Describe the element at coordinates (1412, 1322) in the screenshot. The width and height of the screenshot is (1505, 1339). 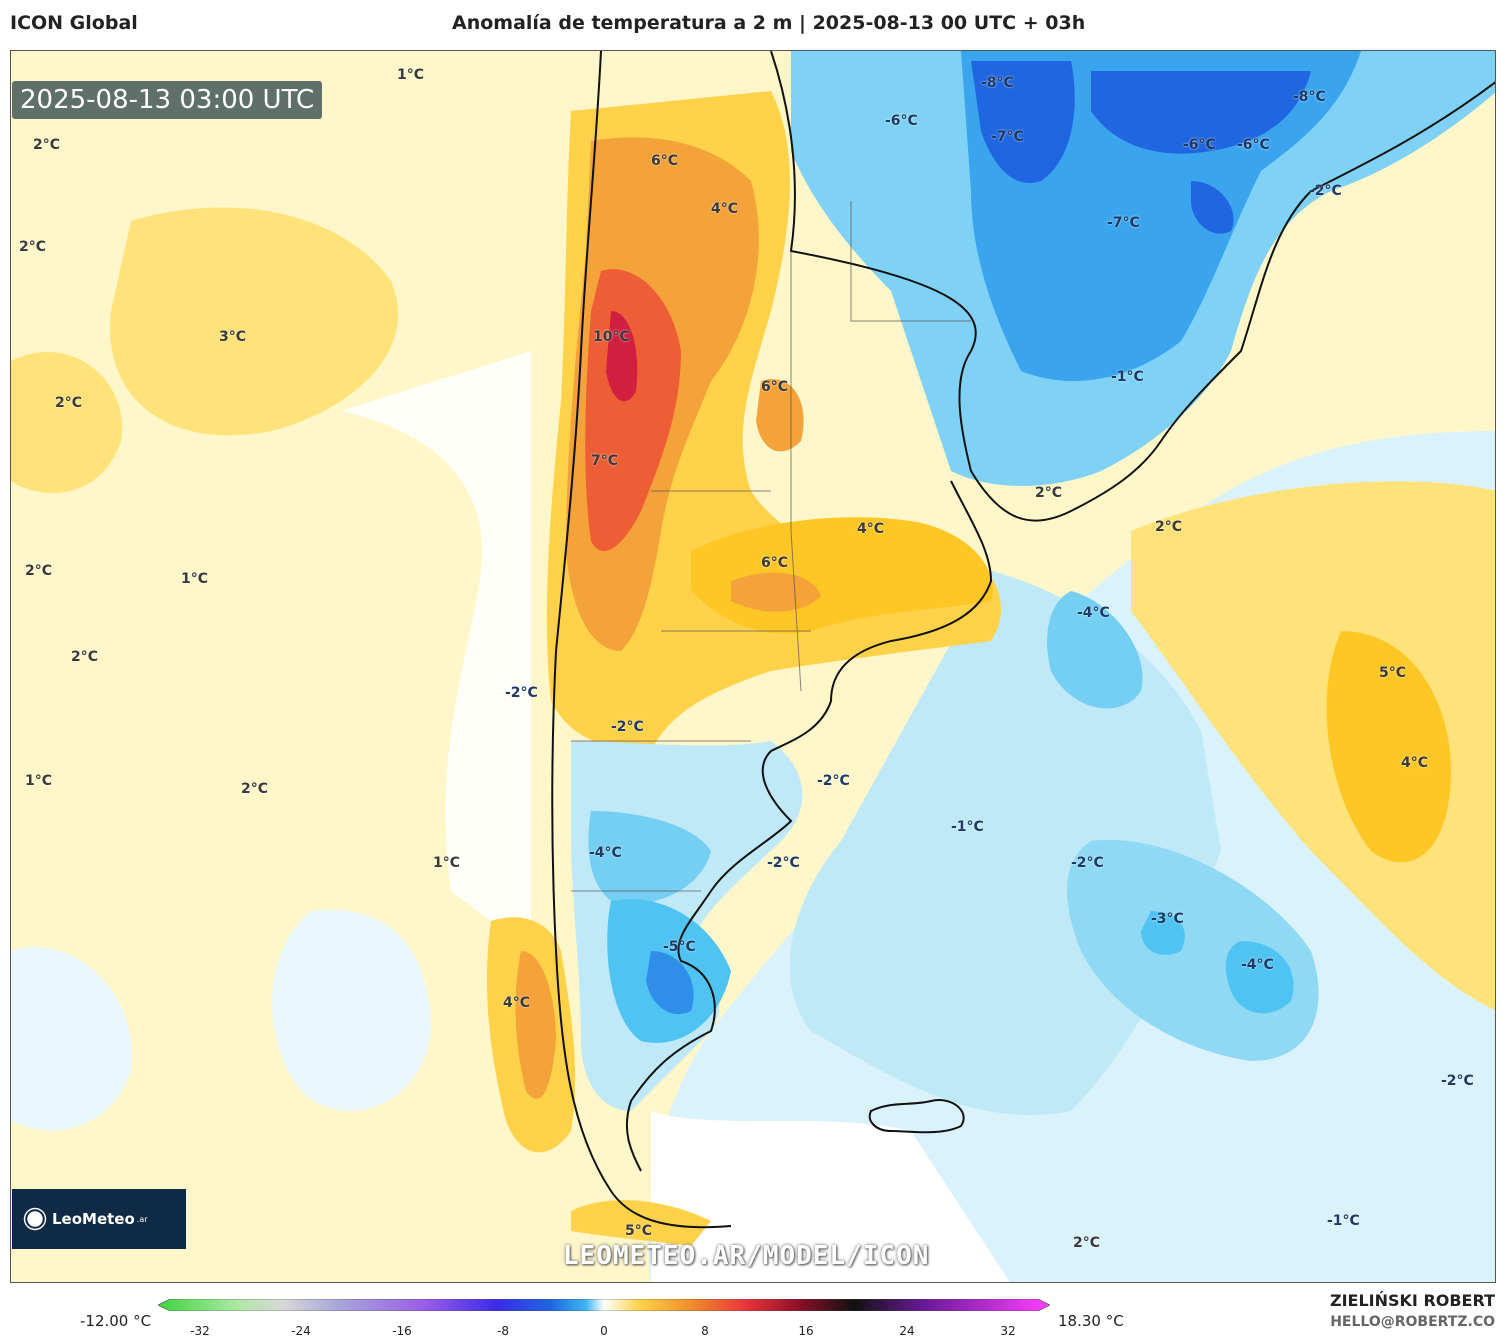
I see `author-email: HELLO@ROBERTZ.CO` at that location.